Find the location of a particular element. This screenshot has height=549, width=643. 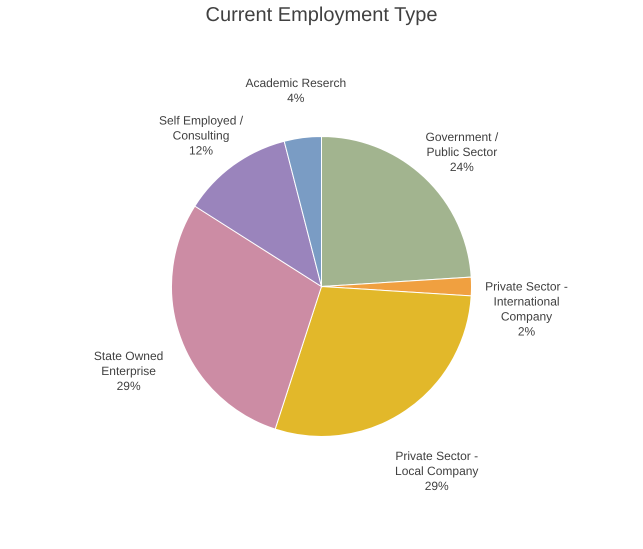

slice-label: Academic Reserch is located at coordinates (295, 83).